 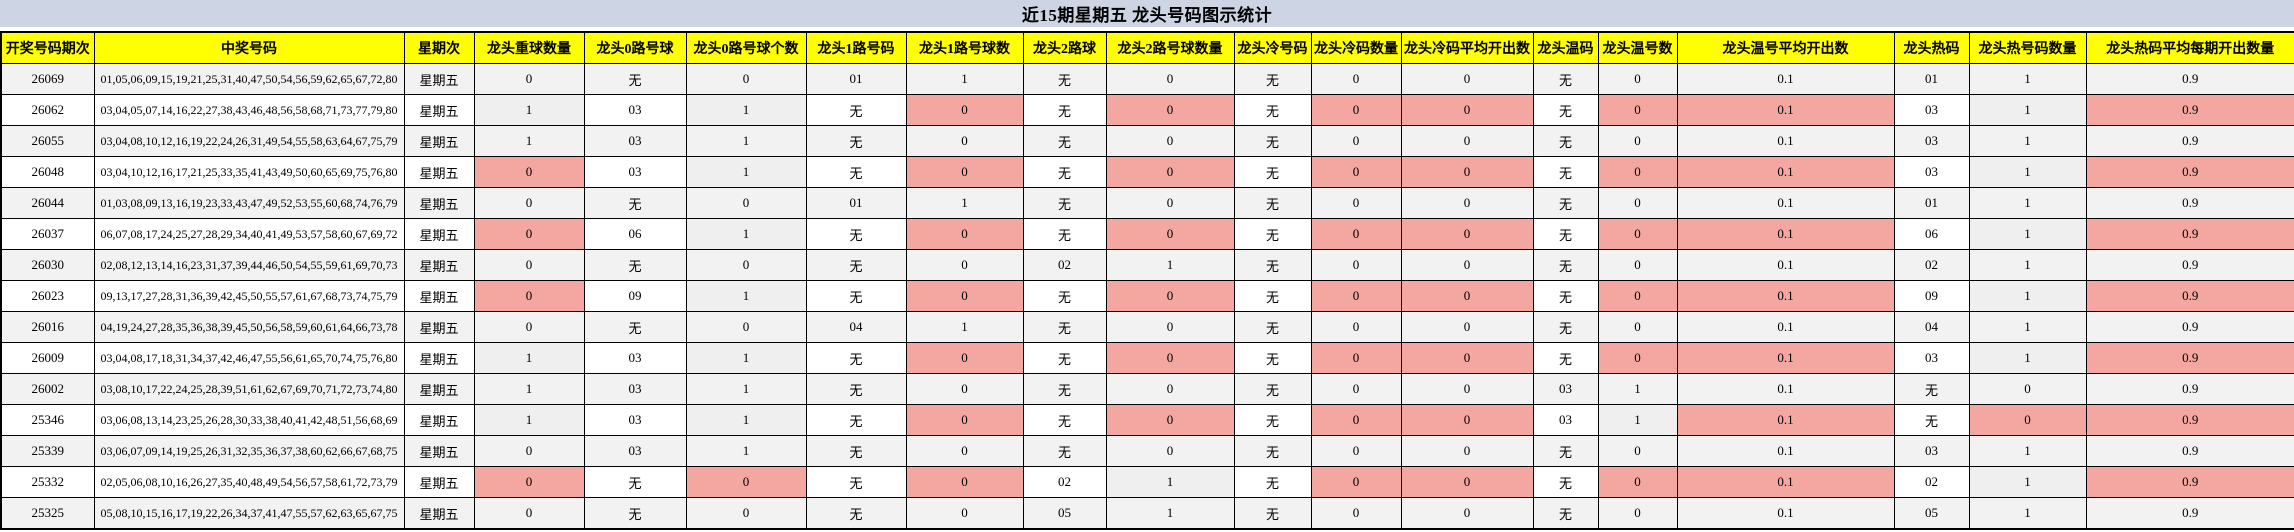 What do you see at coordinates (47, 47) in the screenshot?
I see `column-header: 开奖号码期次` at bounding box center [47, 47].